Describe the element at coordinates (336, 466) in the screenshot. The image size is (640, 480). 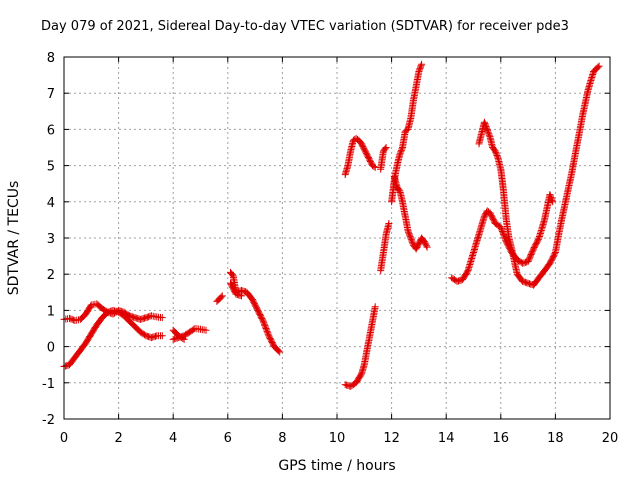
I see `x-axis-label: GPS time / hours` at that location.